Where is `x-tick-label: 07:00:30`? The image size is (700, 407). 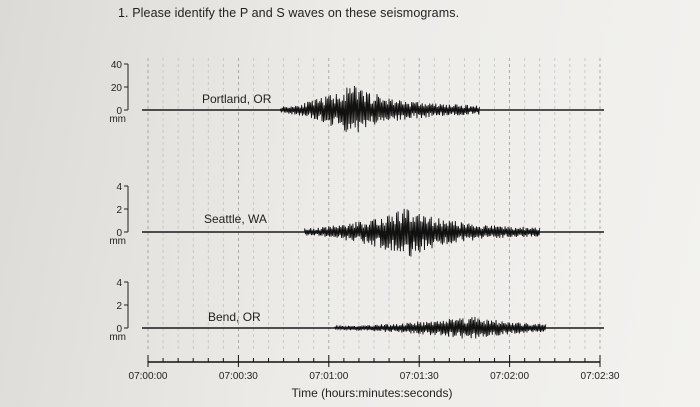
x-tick-label: 07:00:30 is located at coordinates (238, 376).